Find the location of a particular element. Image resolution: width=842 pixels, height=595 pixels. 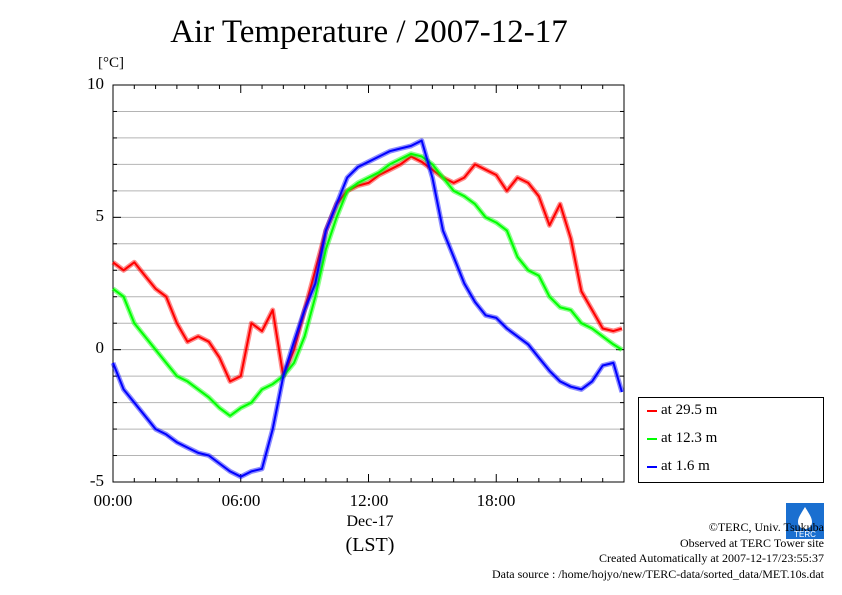

x-tick-label: 18:00 is located at coordinates (496, 500).